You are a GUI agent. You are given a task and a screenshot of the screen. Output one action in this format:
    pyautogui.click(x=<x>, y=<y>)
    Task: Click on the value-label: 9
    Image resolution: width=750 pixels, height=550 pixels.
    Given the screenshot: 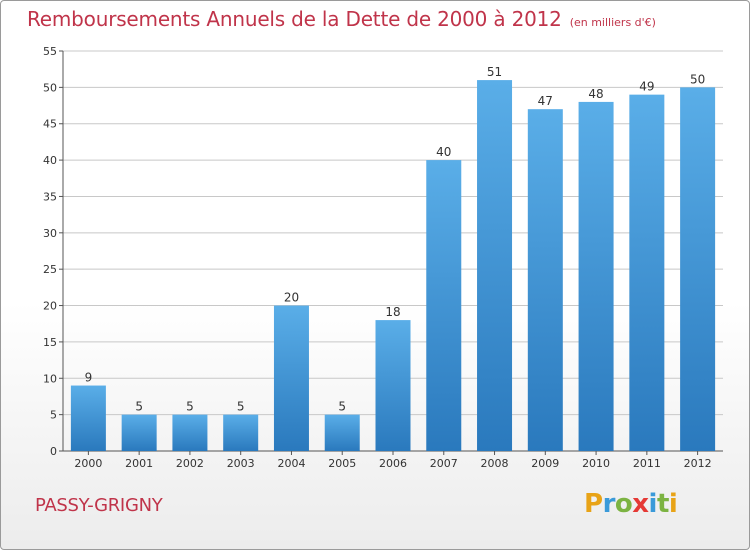 What is the action you would take?
    pyautogui.click(x=89, y=378)
    